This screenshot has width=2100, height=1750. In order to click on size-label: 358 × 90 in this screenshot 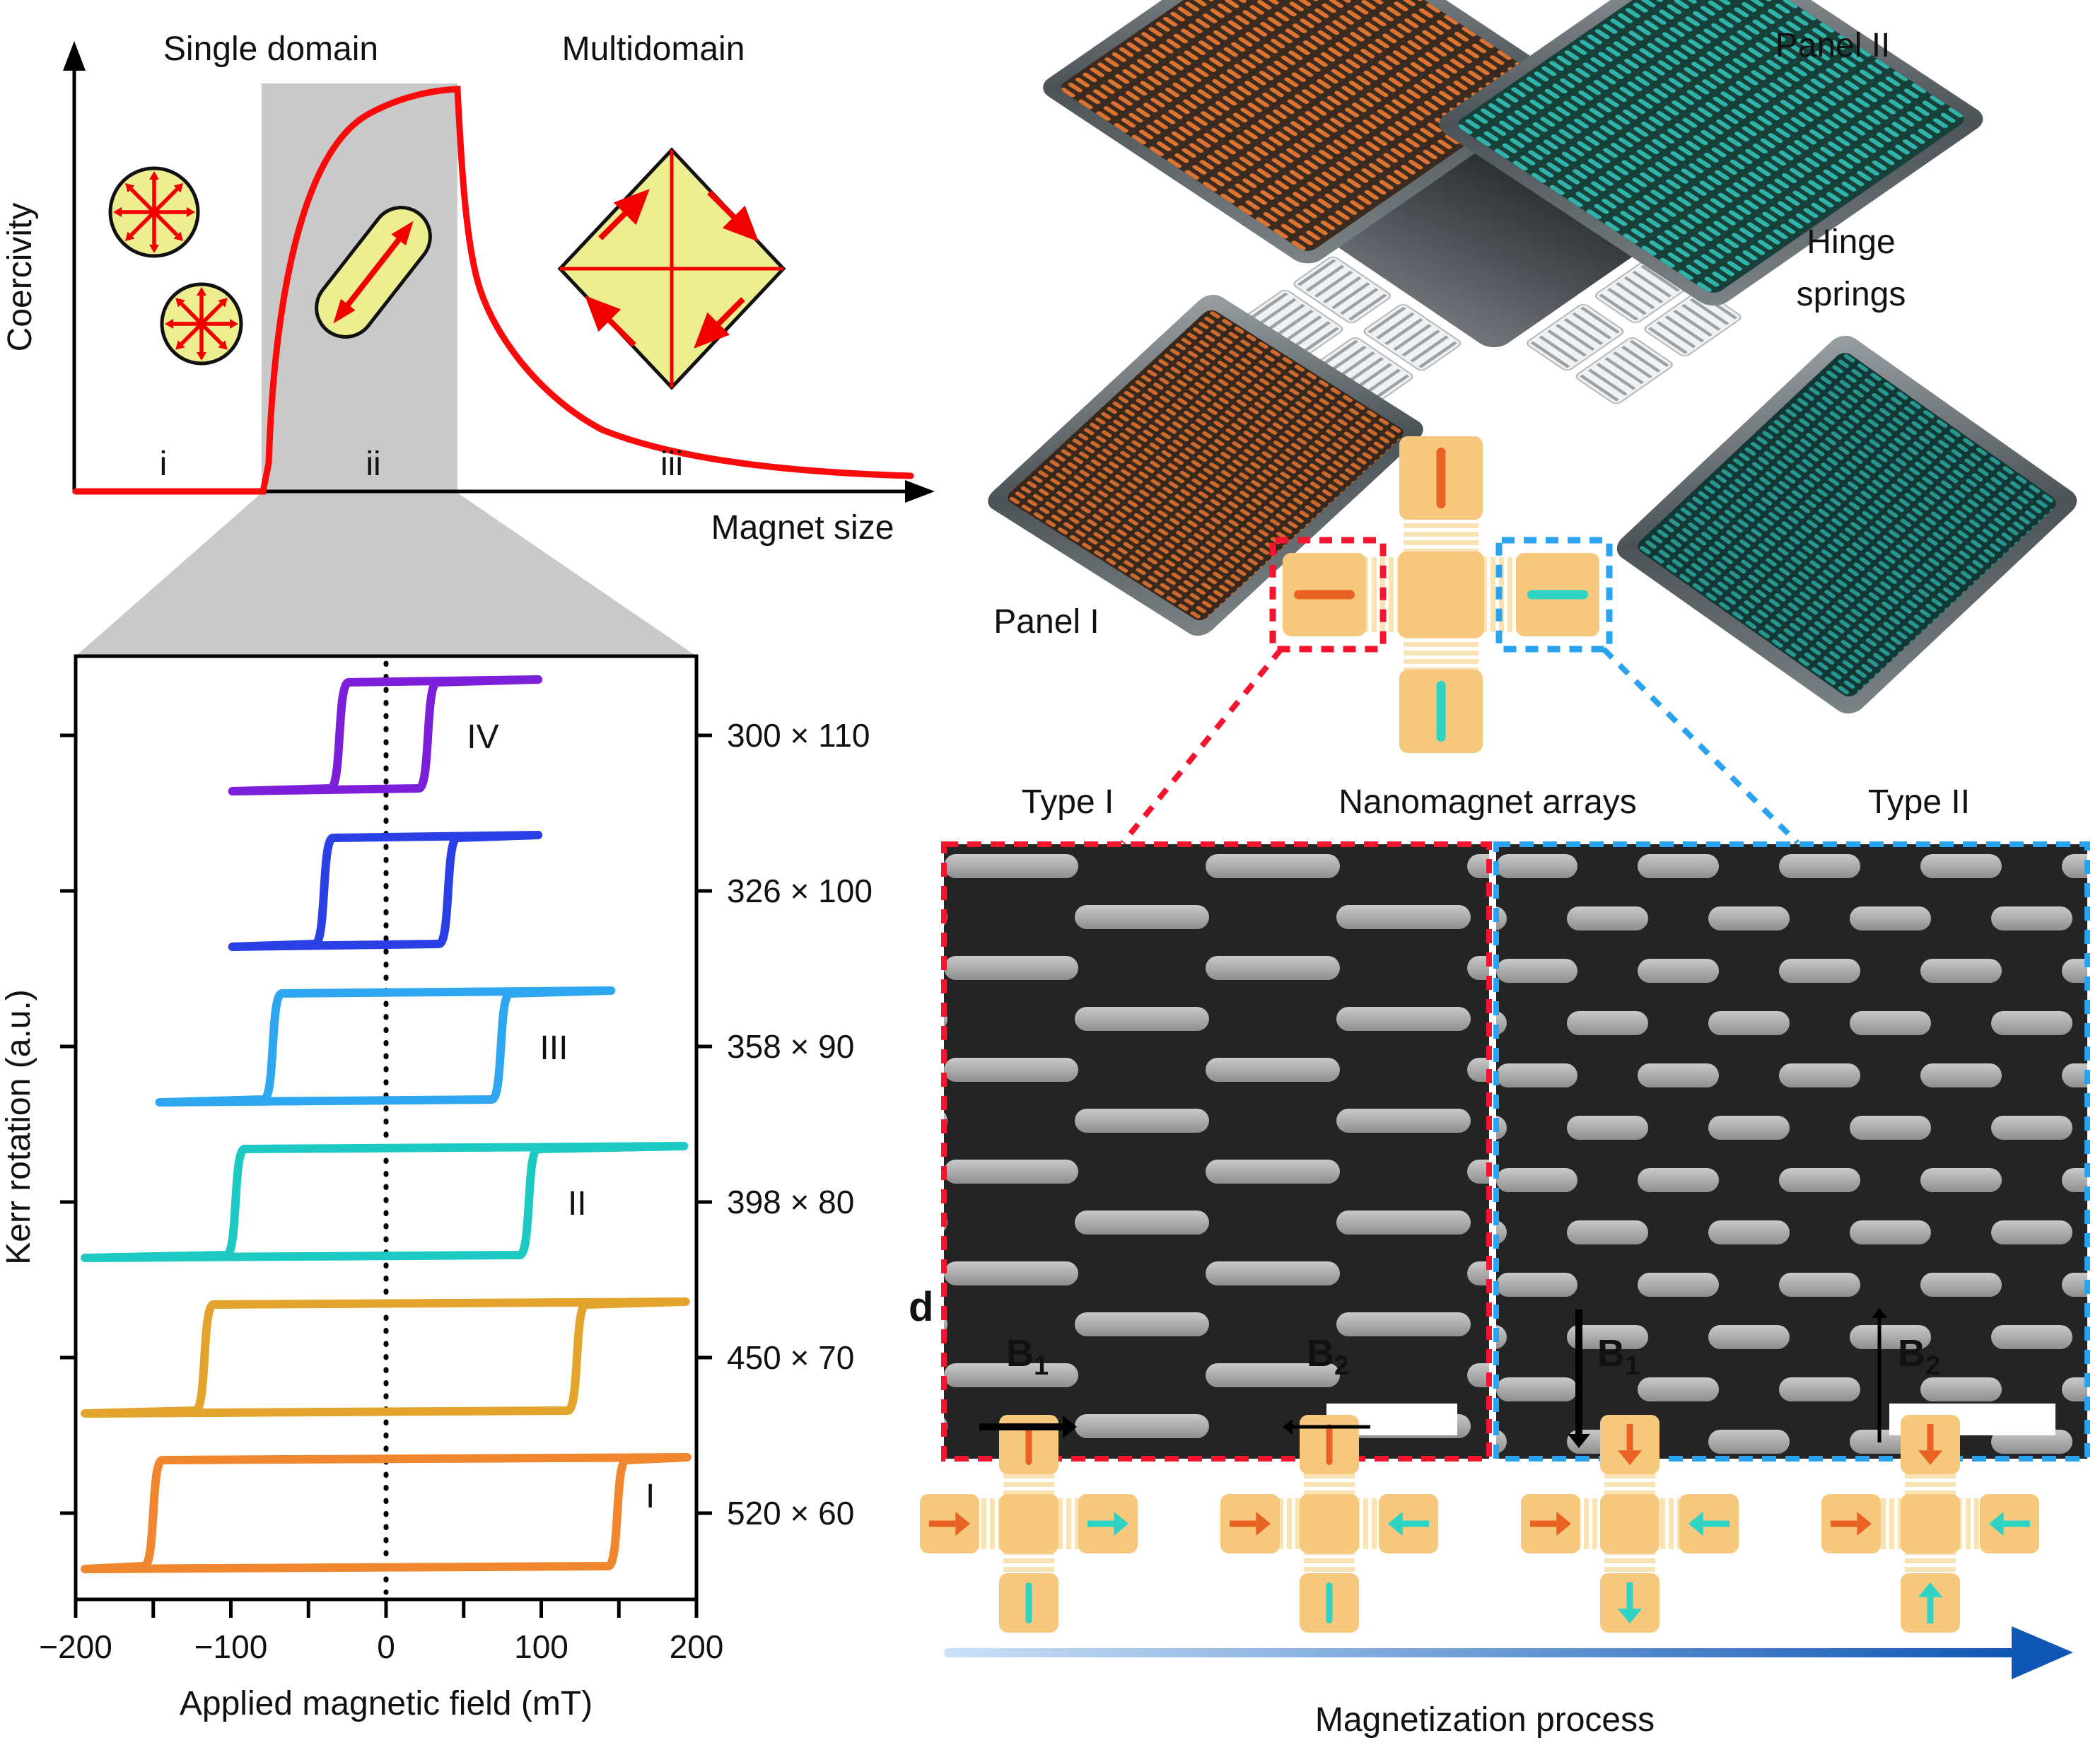, I will do `click(791, 1047)`.